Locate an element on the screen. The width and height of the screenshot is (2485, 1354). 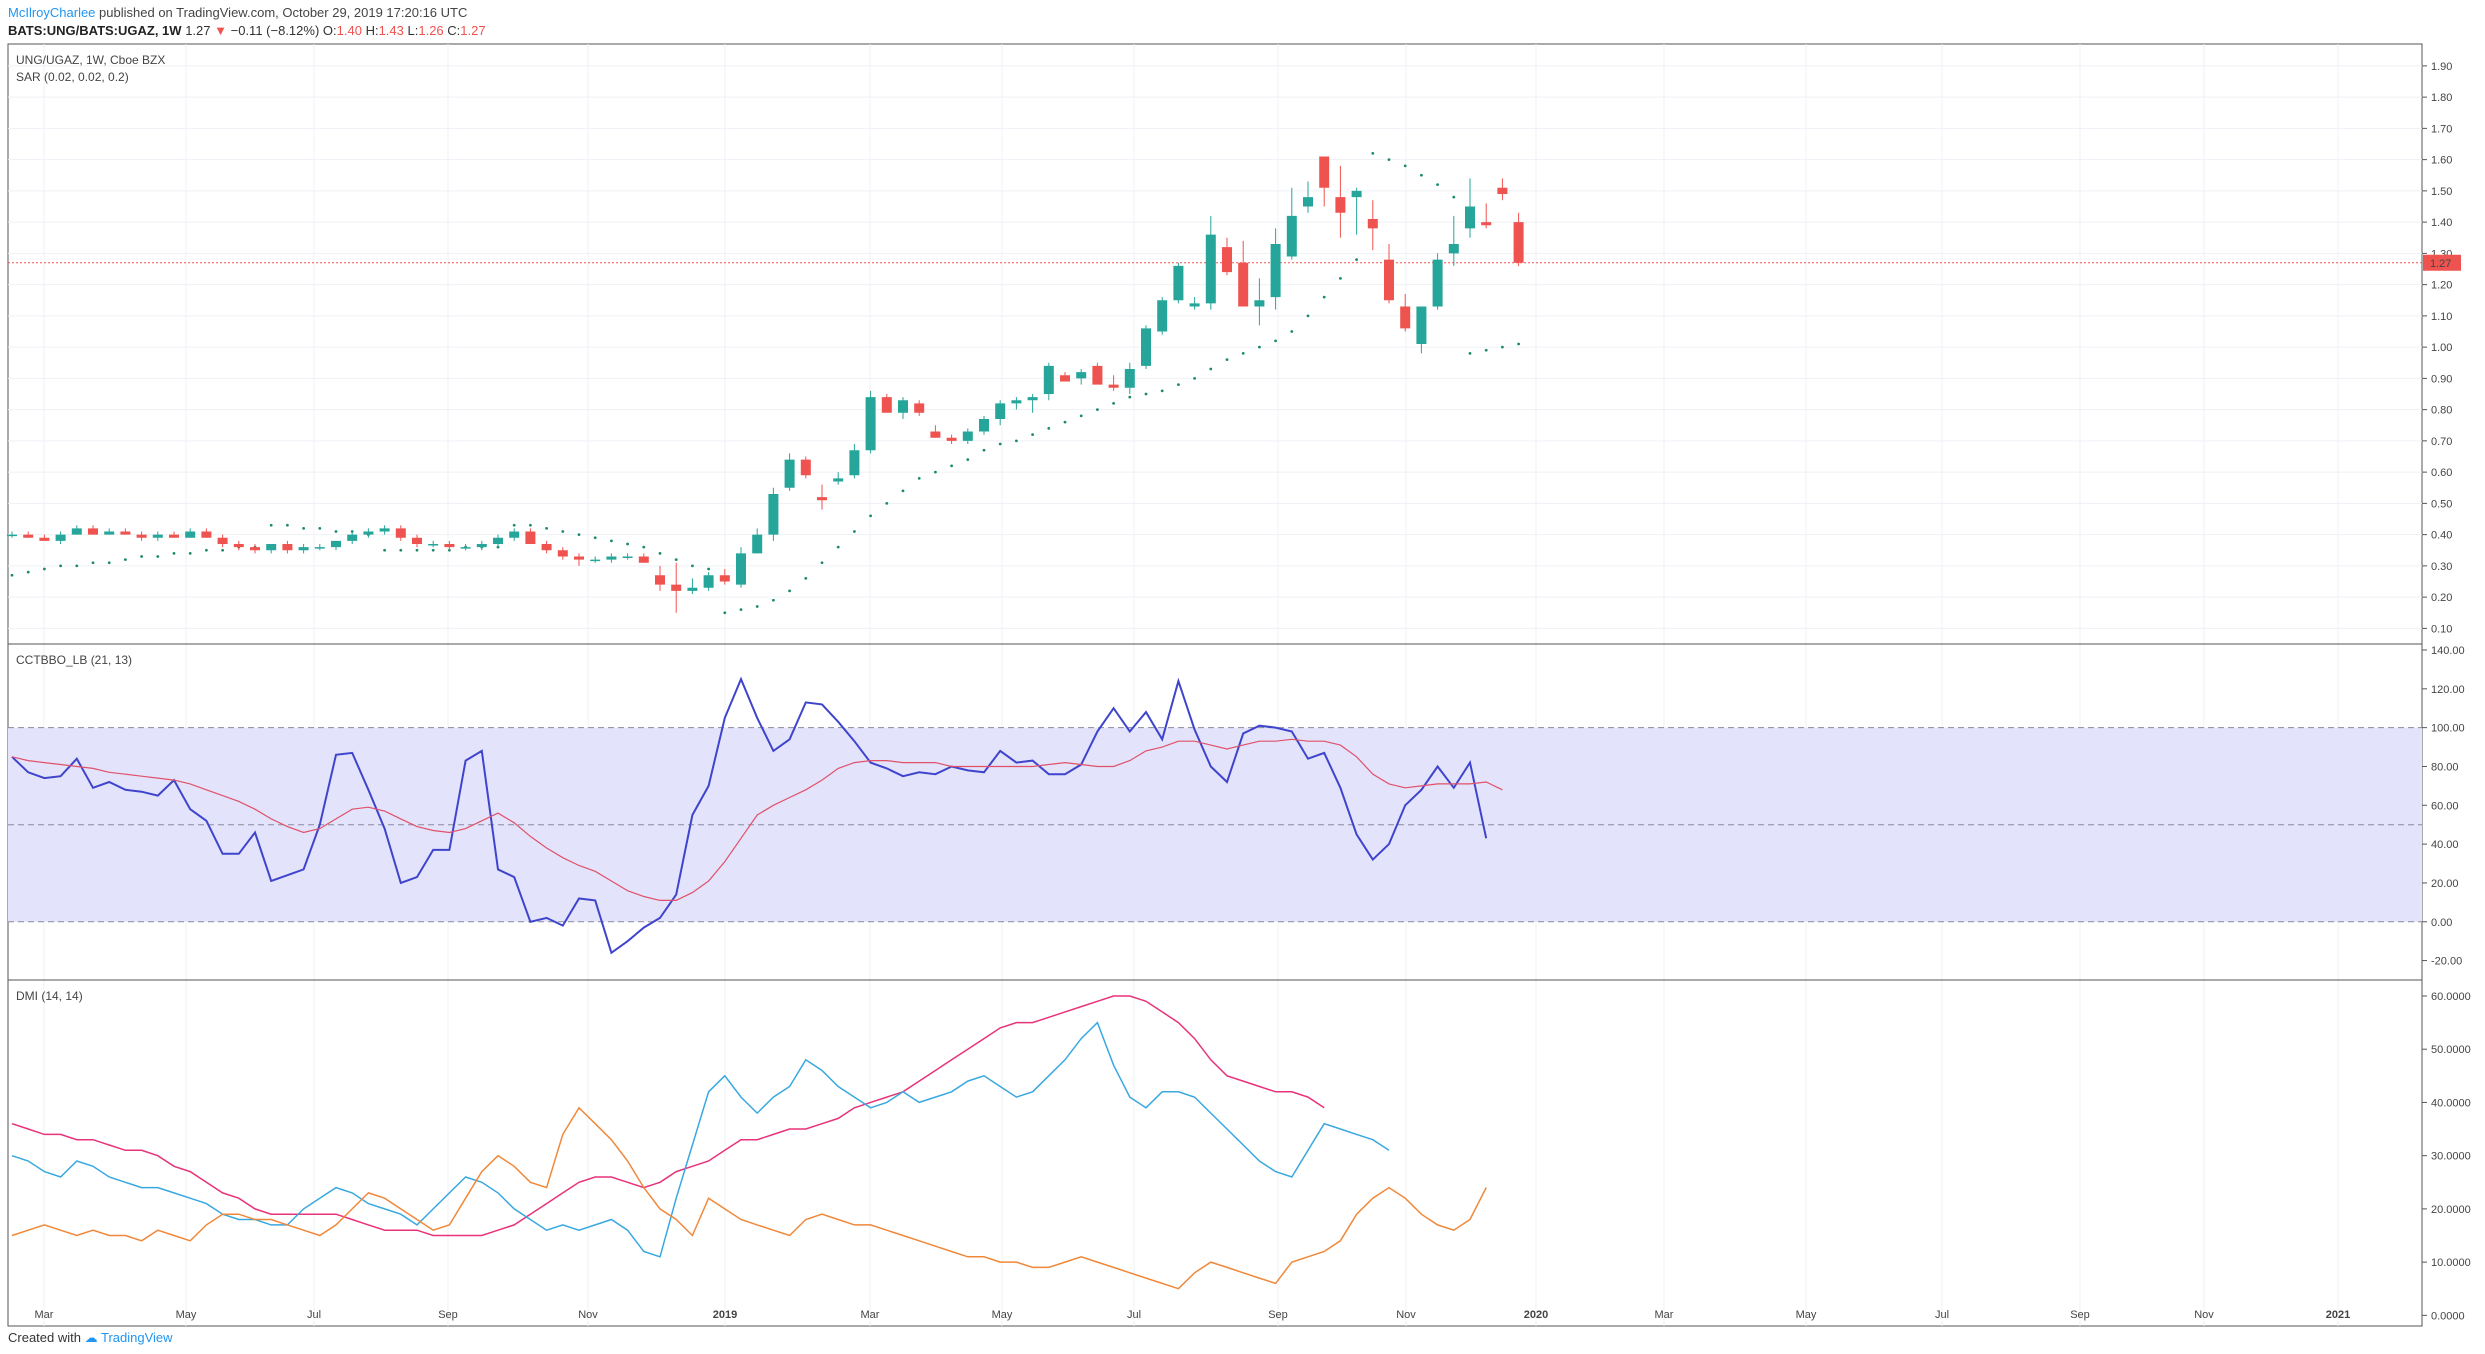
close-label: C: is located at coordinates (454, 30).